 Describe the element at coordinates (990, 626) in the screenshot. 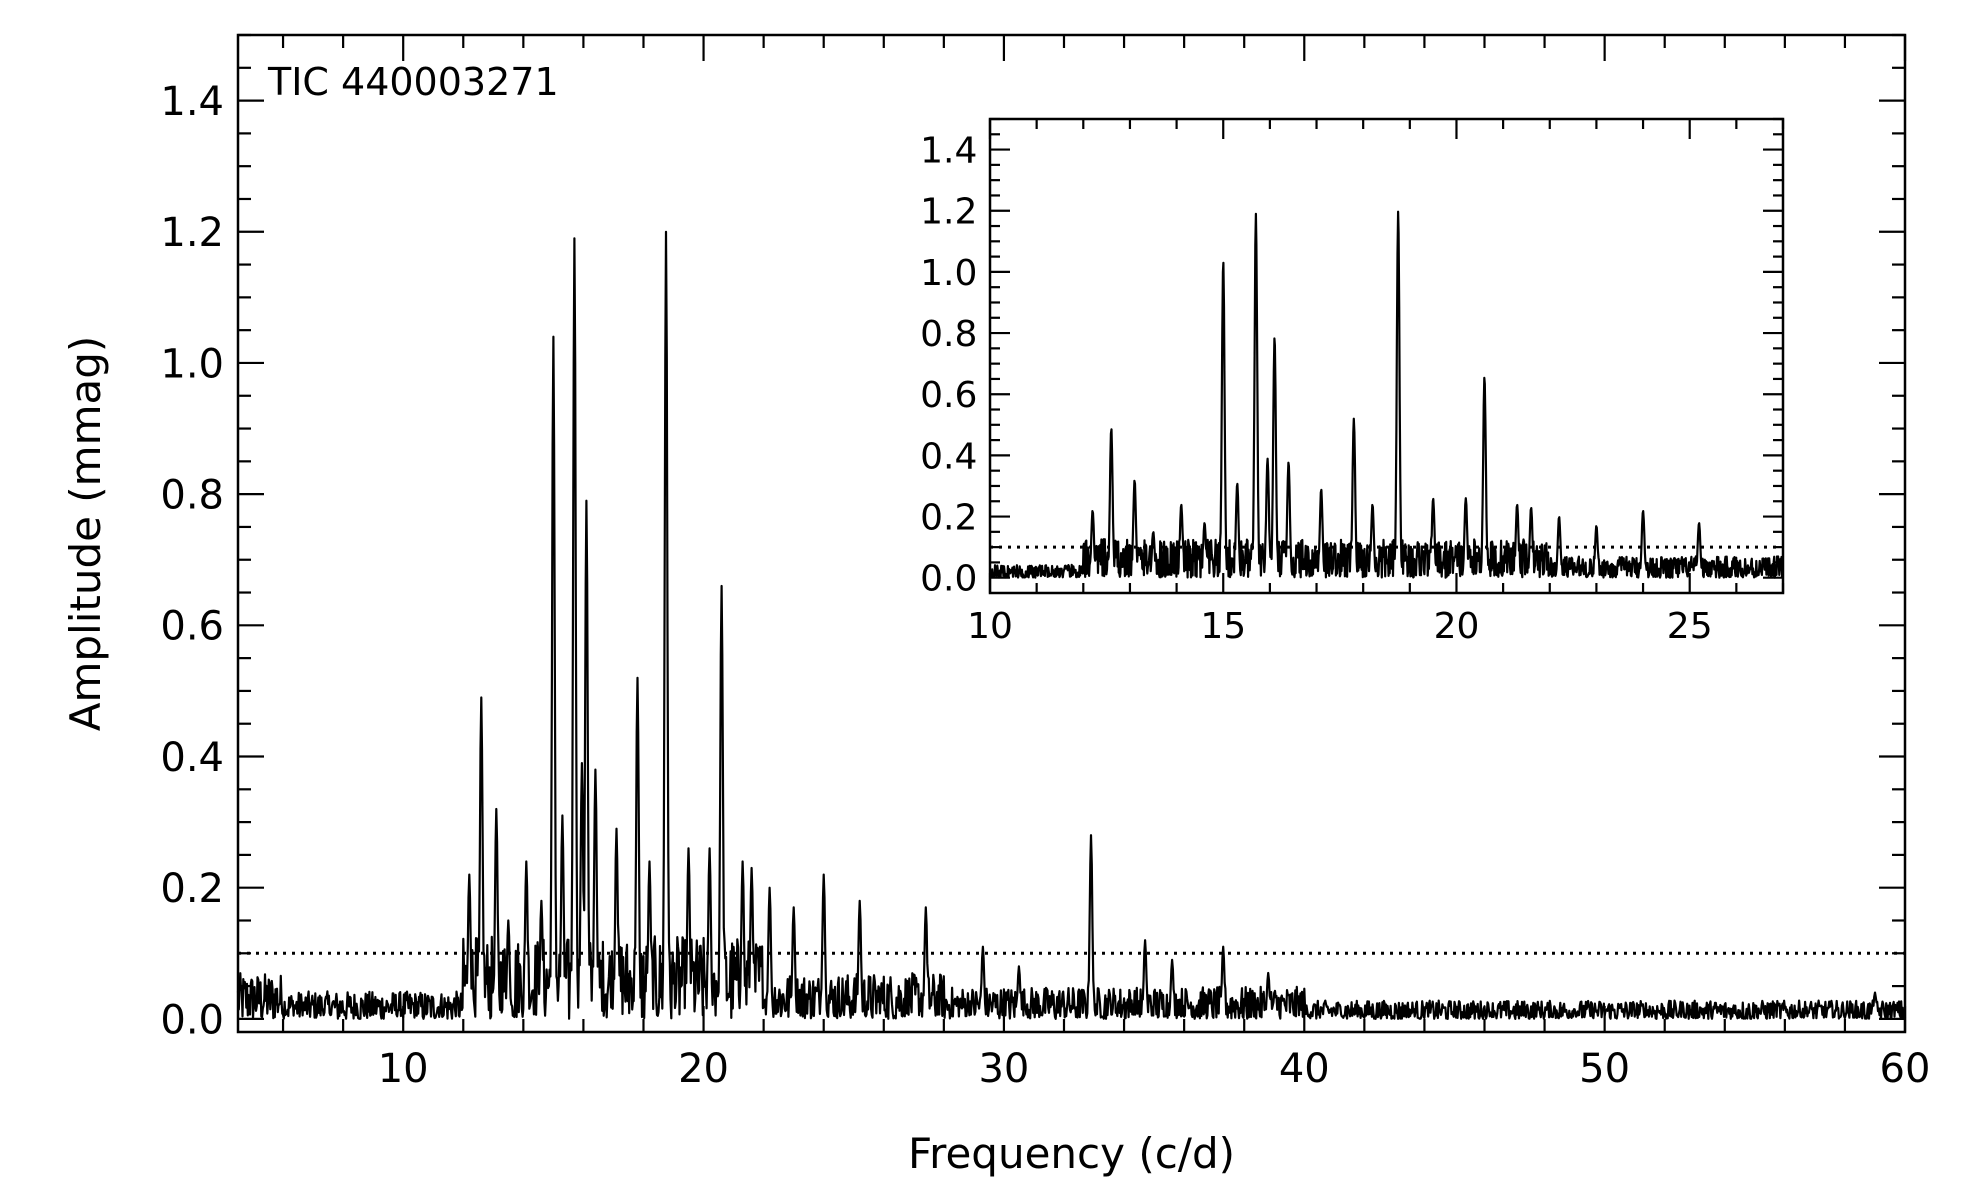

I see `inset-x-tick-label: 10` at that location.